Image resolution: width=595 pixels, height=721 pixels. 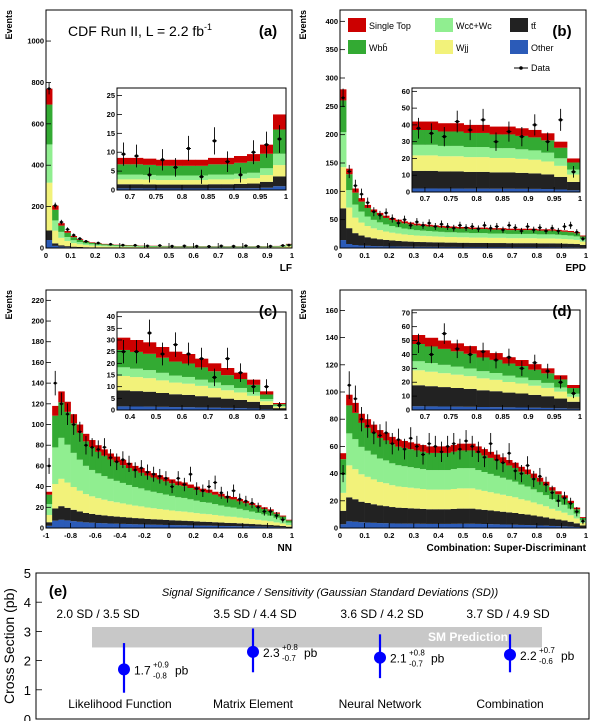 What do you see at coordinates (113, 190) in the screenshot?
I see `panel-a-inset-ytick-label-0: 0` at bounding box center [113, 190].